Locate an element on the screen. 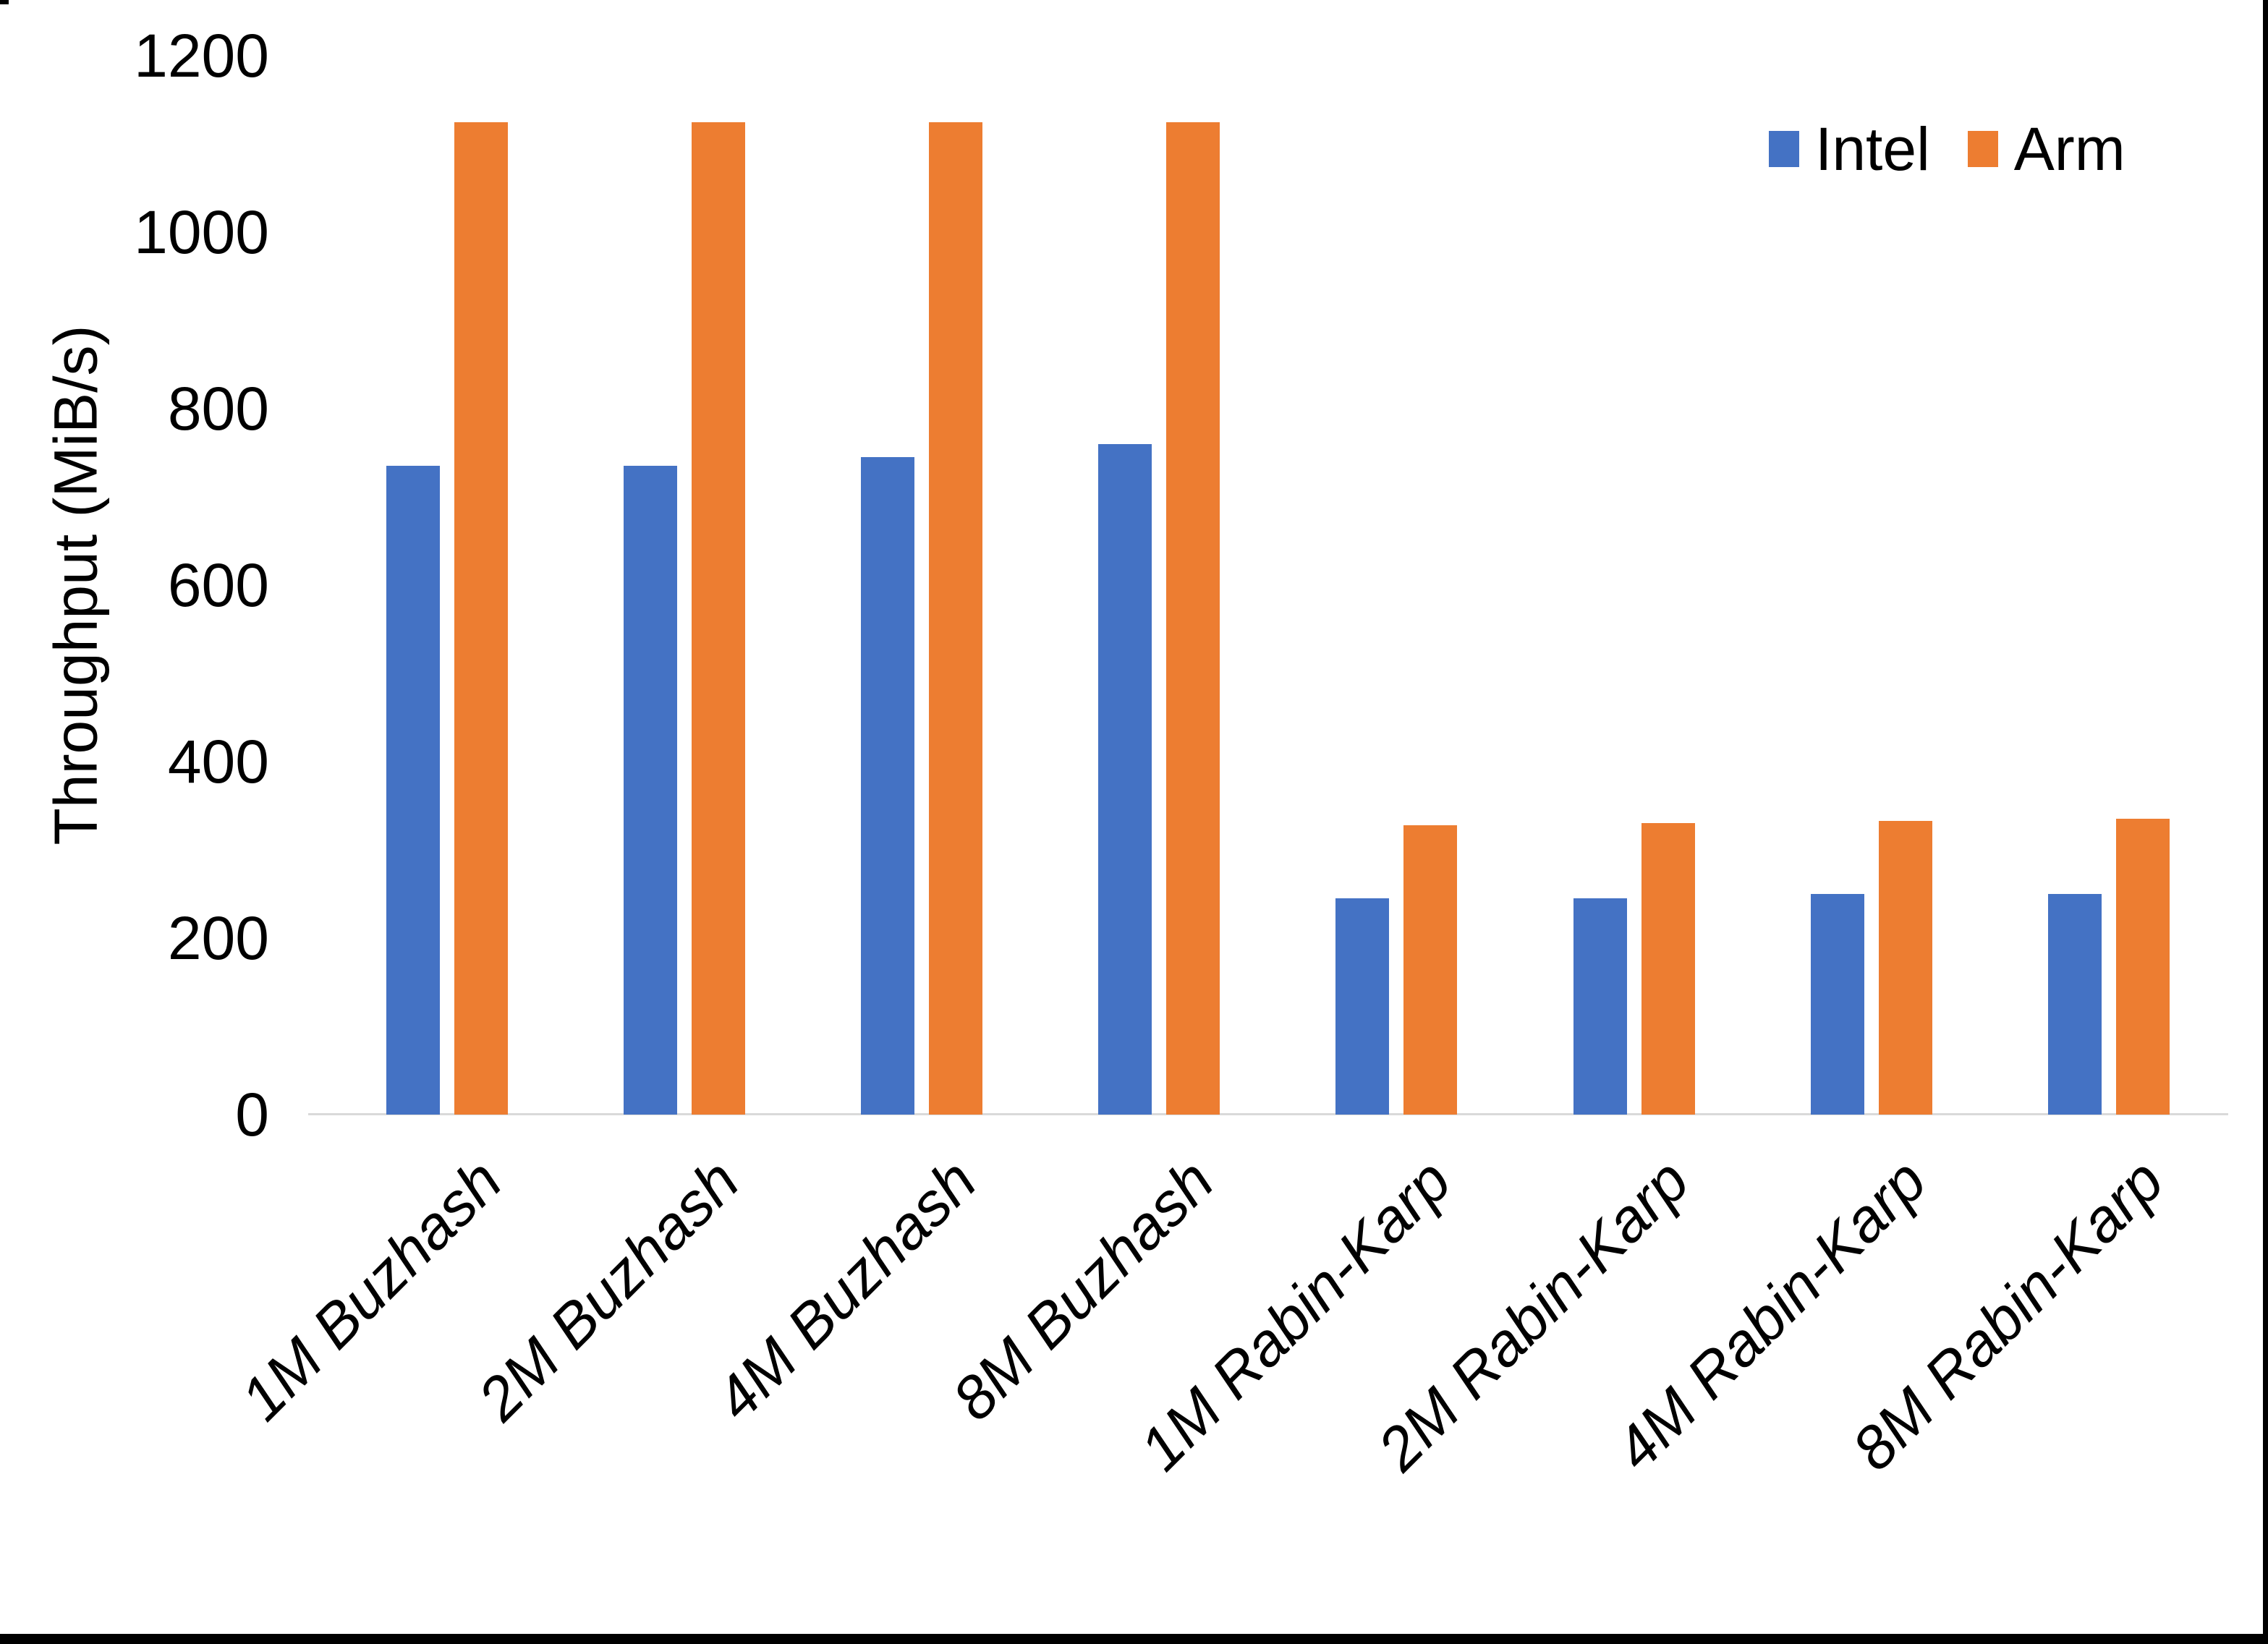 This screenshot has width=2268, height=1644. bar-intel-8m-rabin-karp is located at coordinates (2074, 1004).